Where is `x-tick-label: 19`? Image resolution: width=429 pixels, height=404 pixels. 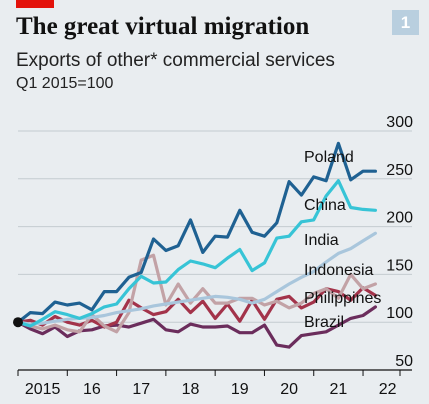 x-tick-label: 19 is located at coordinates (240, 389).